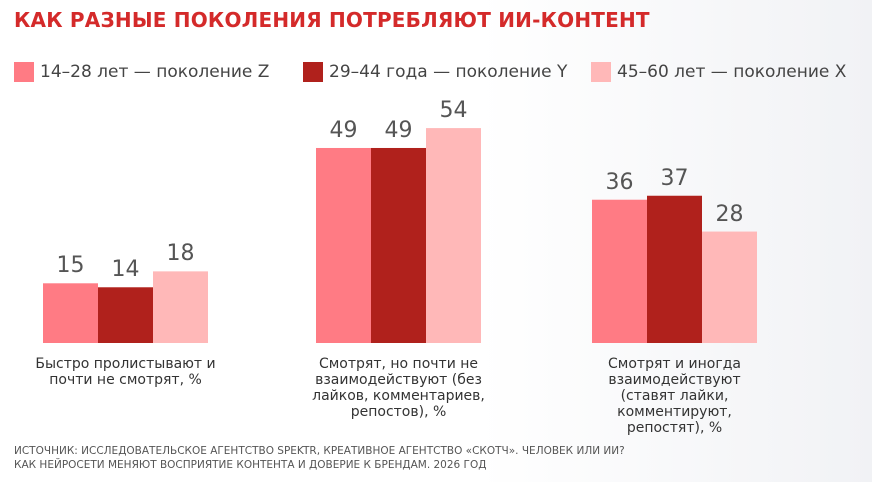 Image resolution: width=872 pixels, height=482 pixels. I want to click on value-label: 18, so click(180, 254).